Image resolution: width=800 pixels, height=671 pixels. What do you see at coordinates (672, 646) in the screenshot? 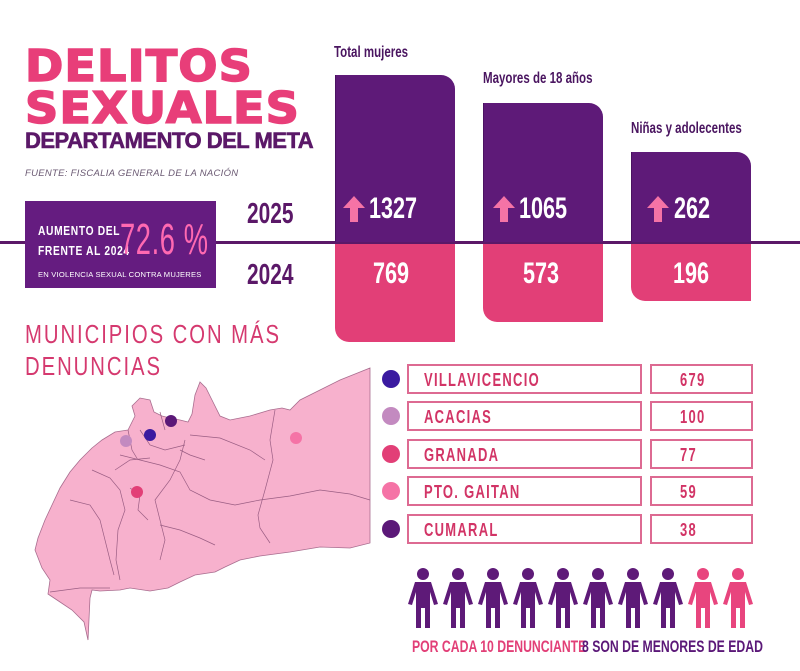
I see `footer-text-part2: 8 SON DE MENORES DE EDAD` at bounding box center [672, 646].